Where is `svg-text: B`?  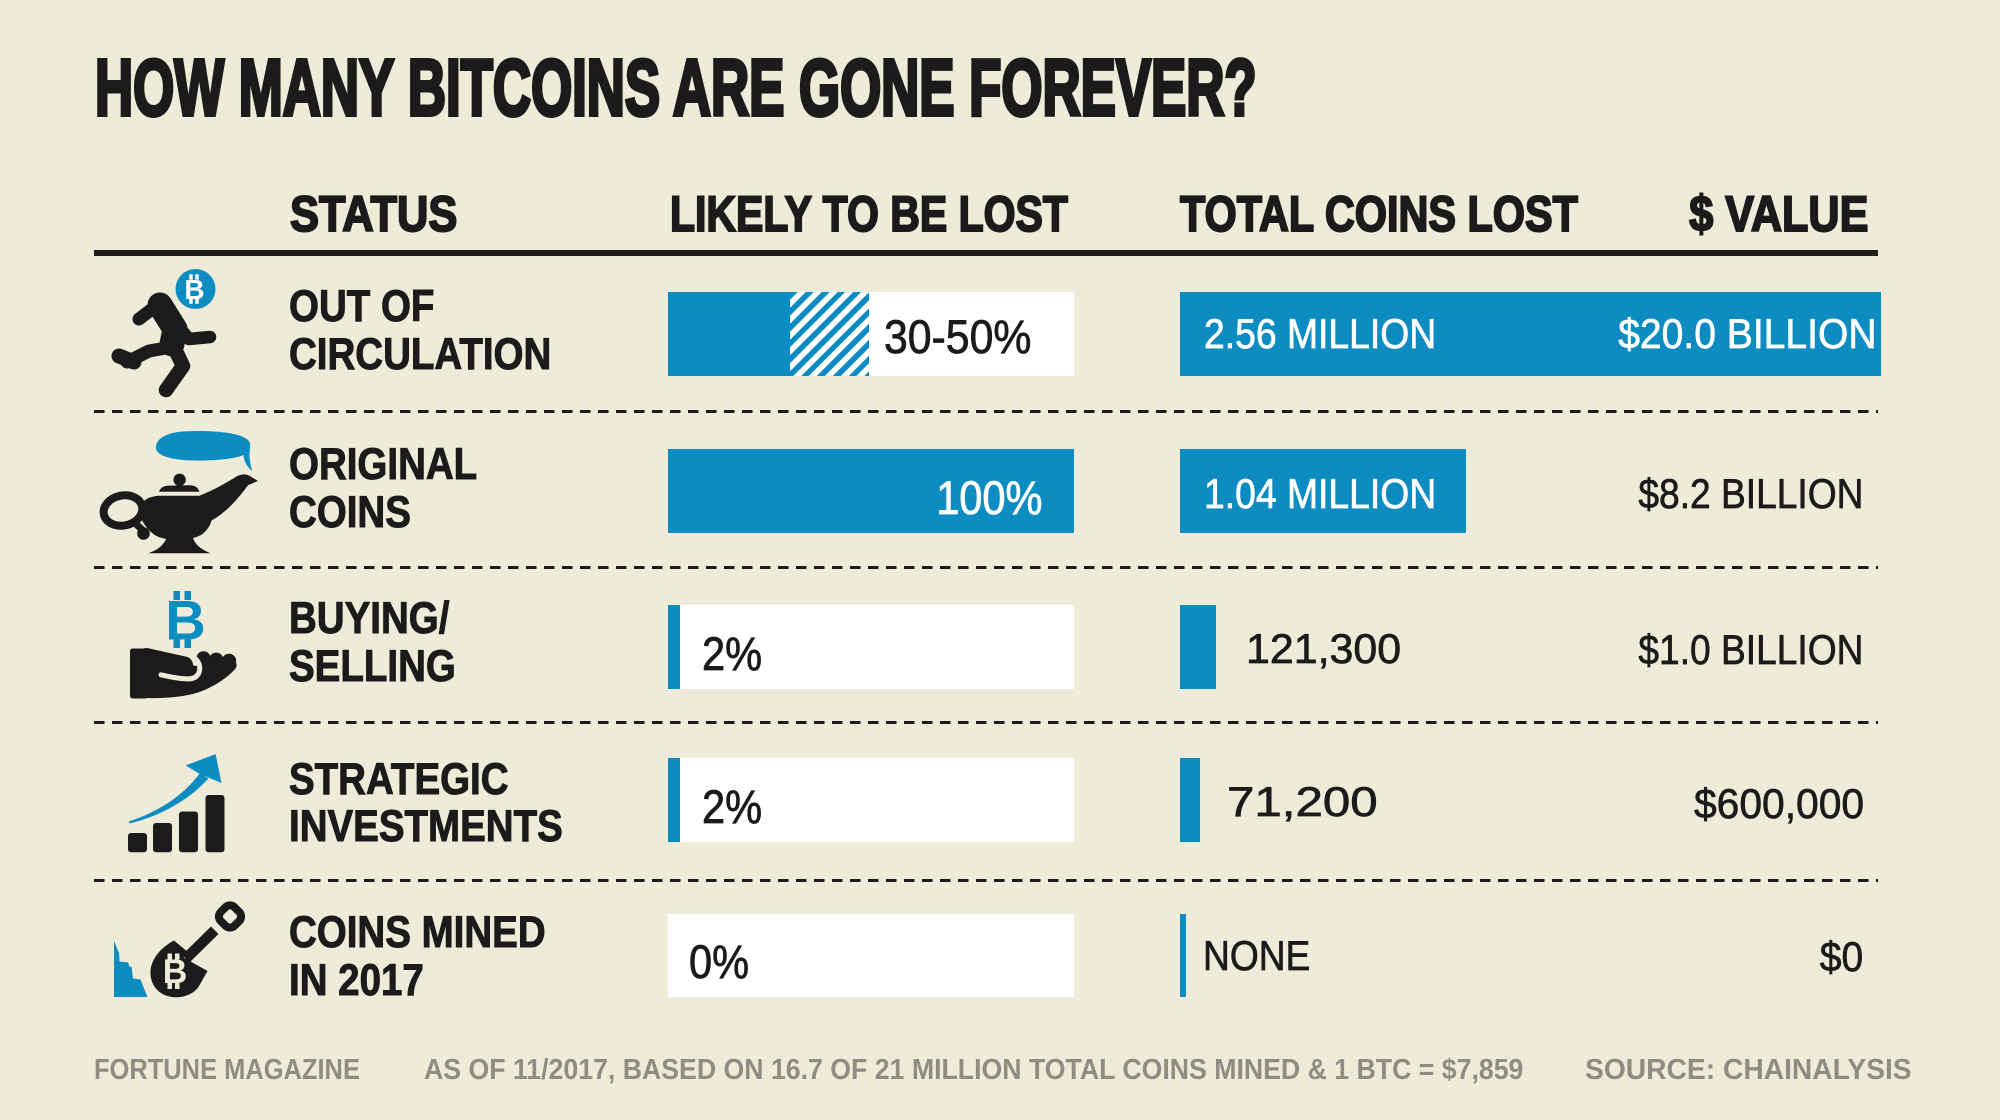 svg-text: B is located at coordinates (194, 289).